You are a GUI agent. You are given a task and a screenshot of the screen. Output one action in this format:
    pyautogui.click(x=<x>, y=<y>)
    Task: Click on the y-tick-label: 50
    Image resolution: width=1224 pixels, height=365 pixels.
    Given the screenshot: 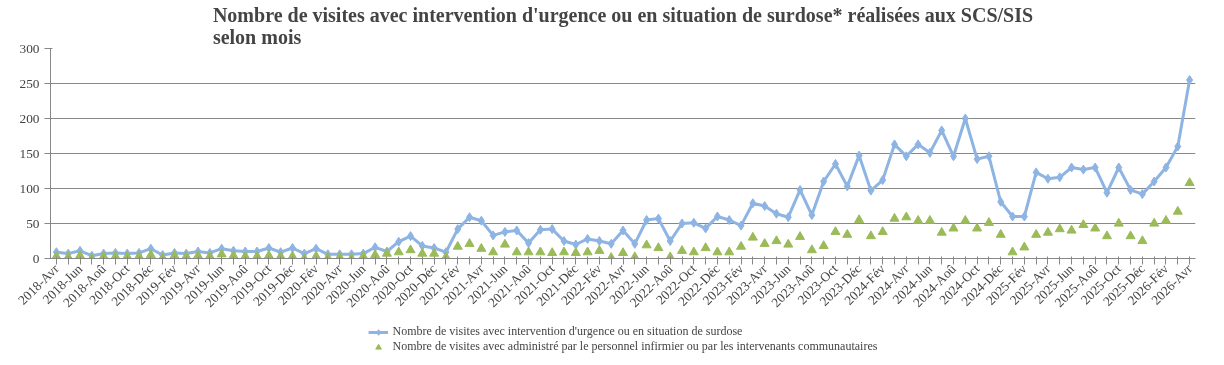 What is the action you would take?
    pyautogui.click(x=33, y=223)
    